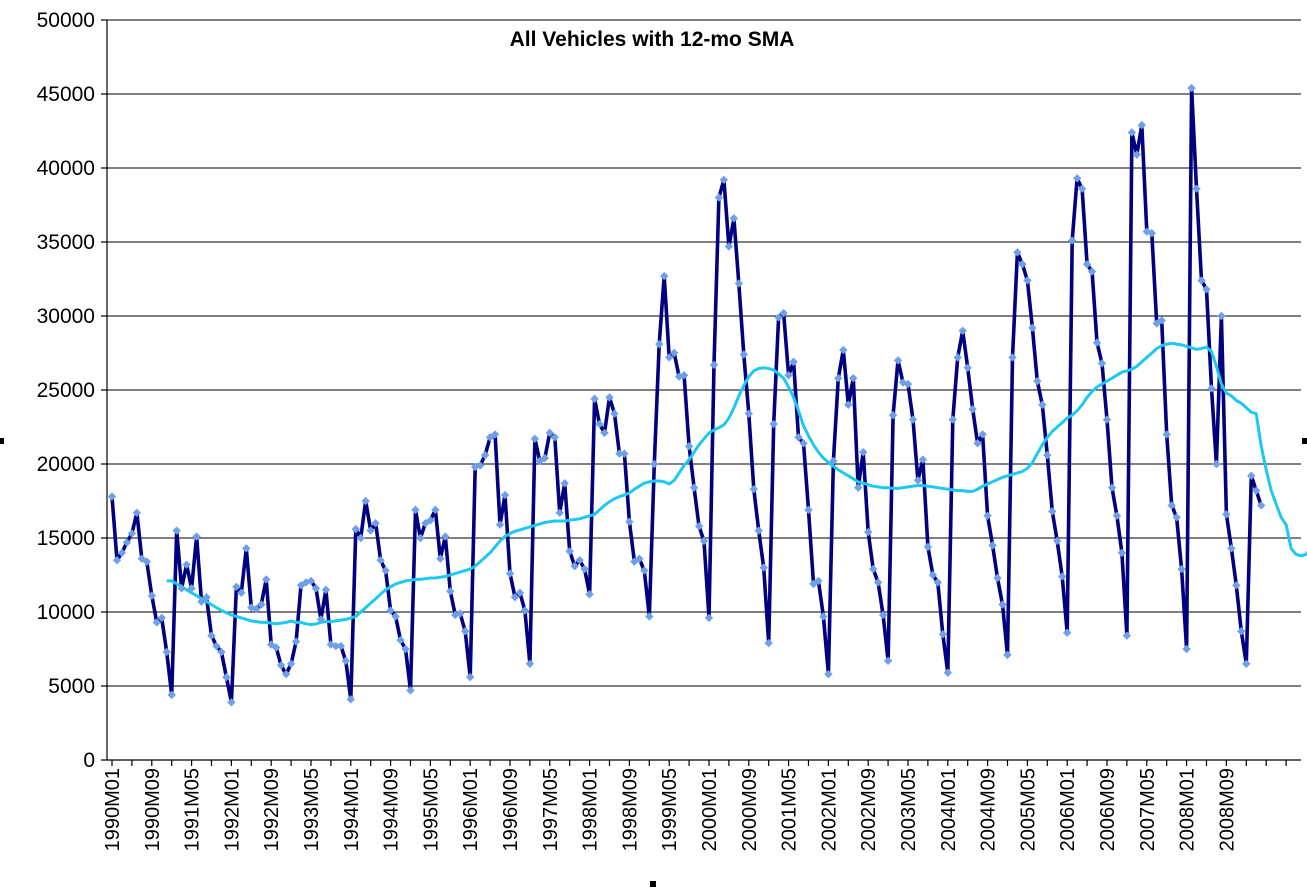 This screenshot has width=1307, height=889. Describe the element at coordinates (232, 809) in the screenshot. I see `x-tick-label: 1992M01` at that location.